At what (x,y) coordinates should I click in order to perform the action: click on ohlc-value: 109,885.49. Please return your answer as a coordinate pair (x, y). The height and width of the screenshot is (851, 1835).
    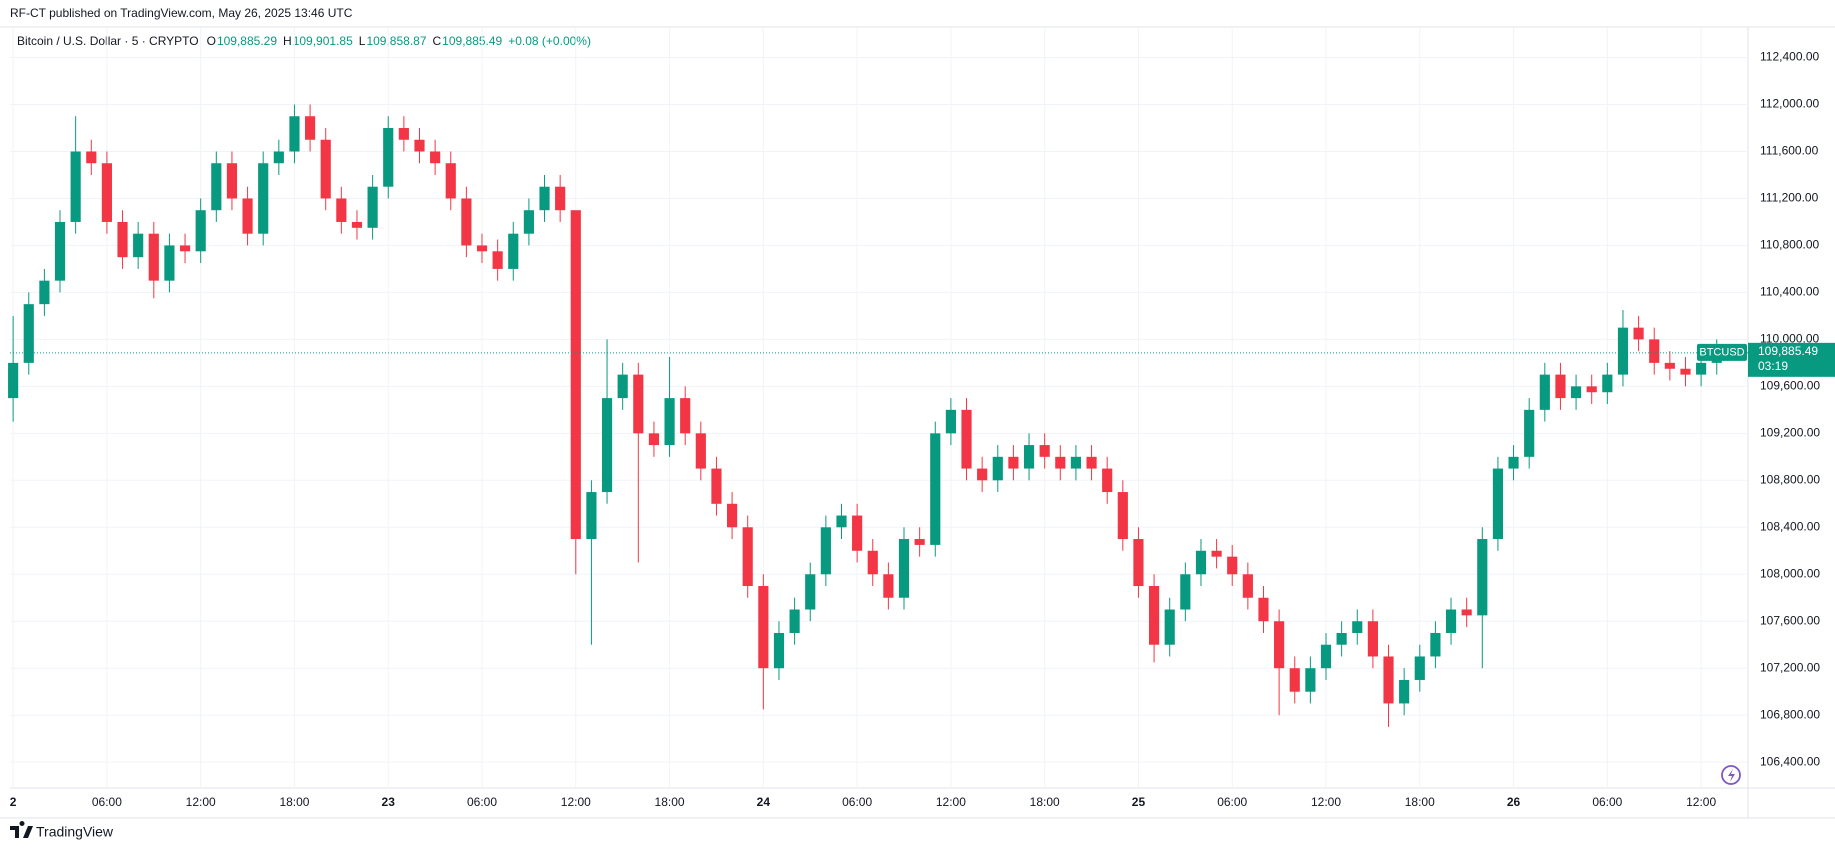
    Looking at the image, I should click on (472, 41).